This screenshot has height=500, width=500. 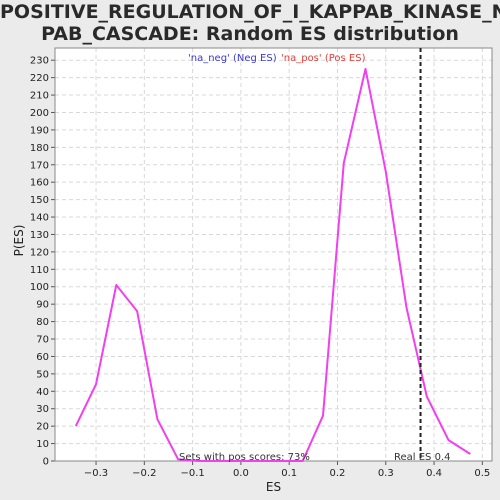 I want to click on y-tick-label: 140, so click(x=39, y=218).